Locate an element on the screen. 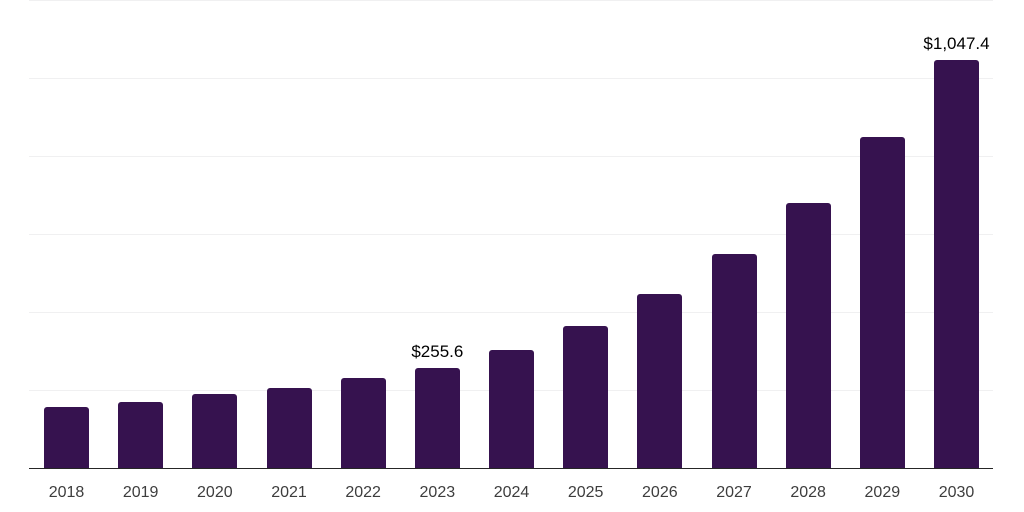 The width and height of the screenshot is (1024, 512). x-tick-2026: 2026 is located at coordinates (660, 492).